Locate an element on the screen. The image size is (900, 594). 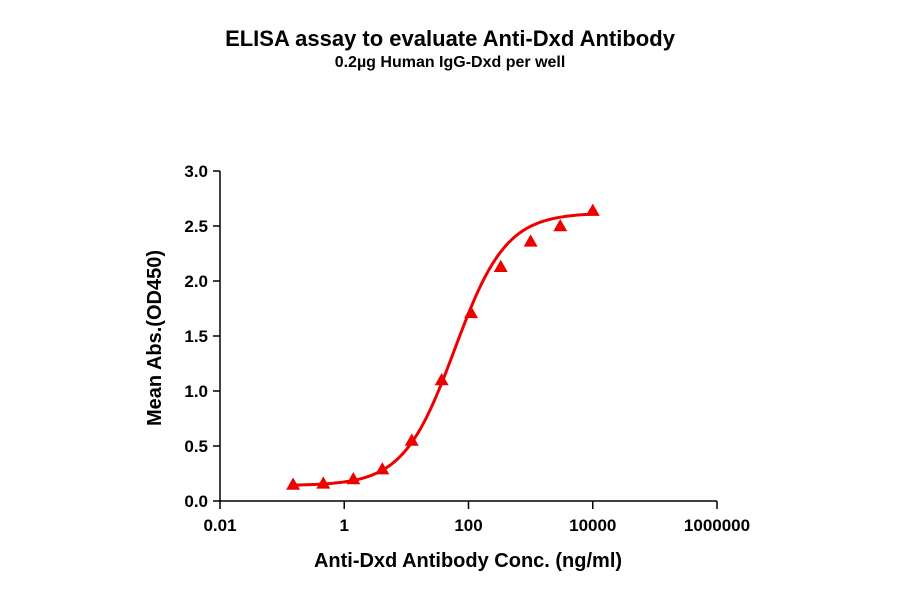
y-tick-label: 1.0 is located at coordinates (196, 391).